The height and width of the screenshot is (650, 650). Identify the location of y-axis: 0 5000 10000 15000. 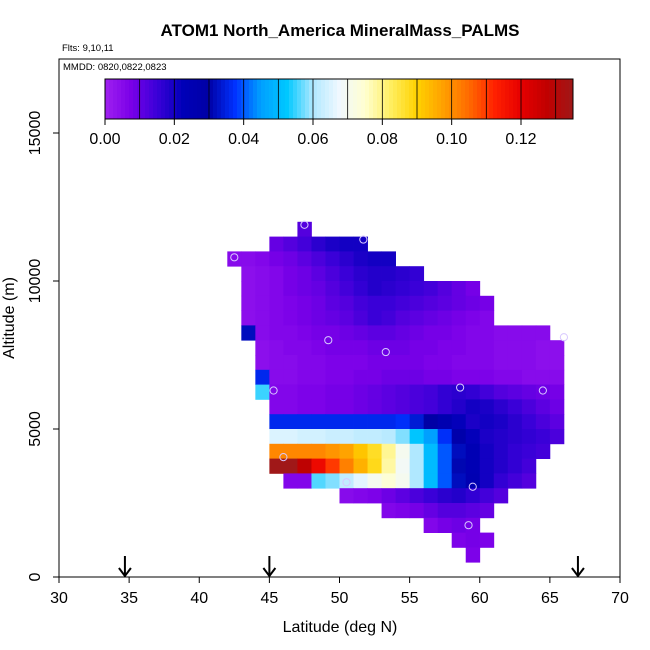
(43, 346).